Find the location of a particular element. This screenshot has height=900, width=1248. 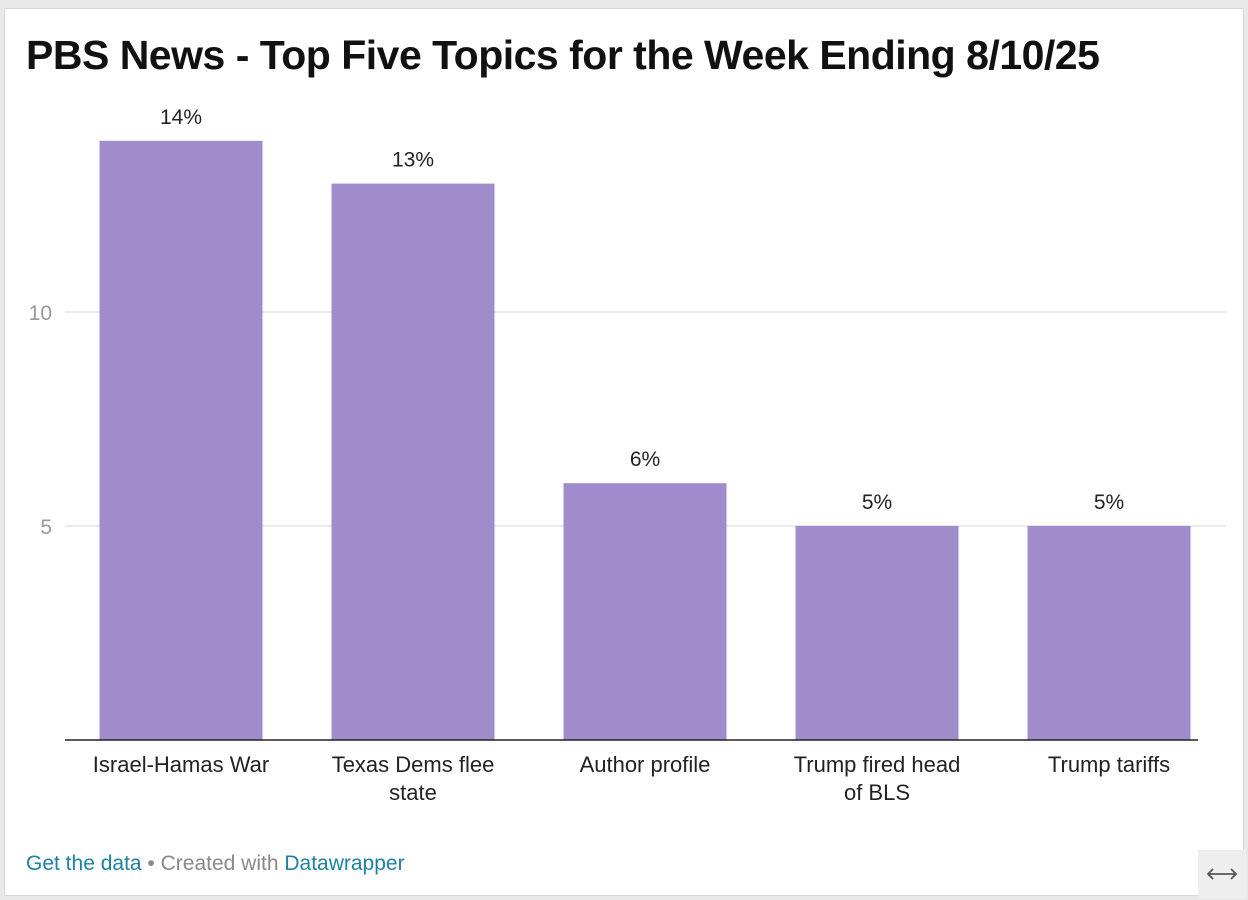

y-tick-label: 10 is located at coordinates (40, 313).